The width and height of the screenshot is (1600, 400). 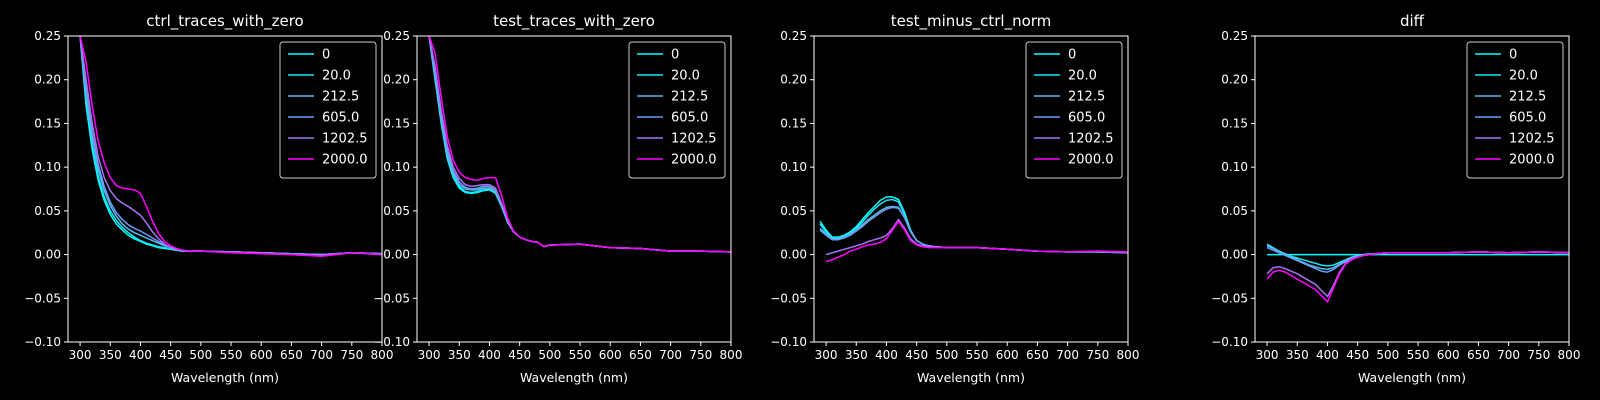 What do you see at coordinates (574, 21) in the screenshot?
I see `chart-title: test_traces_with_zero` at bounding box center [574, 21].